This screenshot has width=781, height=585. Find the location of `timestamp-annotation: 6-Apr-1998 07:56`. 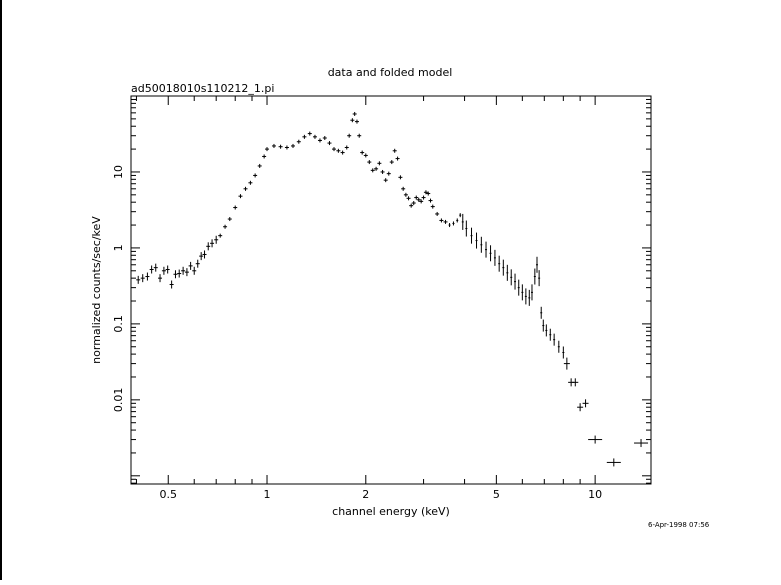

timestamp-annotation: 6-Apr-1998 07:56 is located at coordinates (679, 525).